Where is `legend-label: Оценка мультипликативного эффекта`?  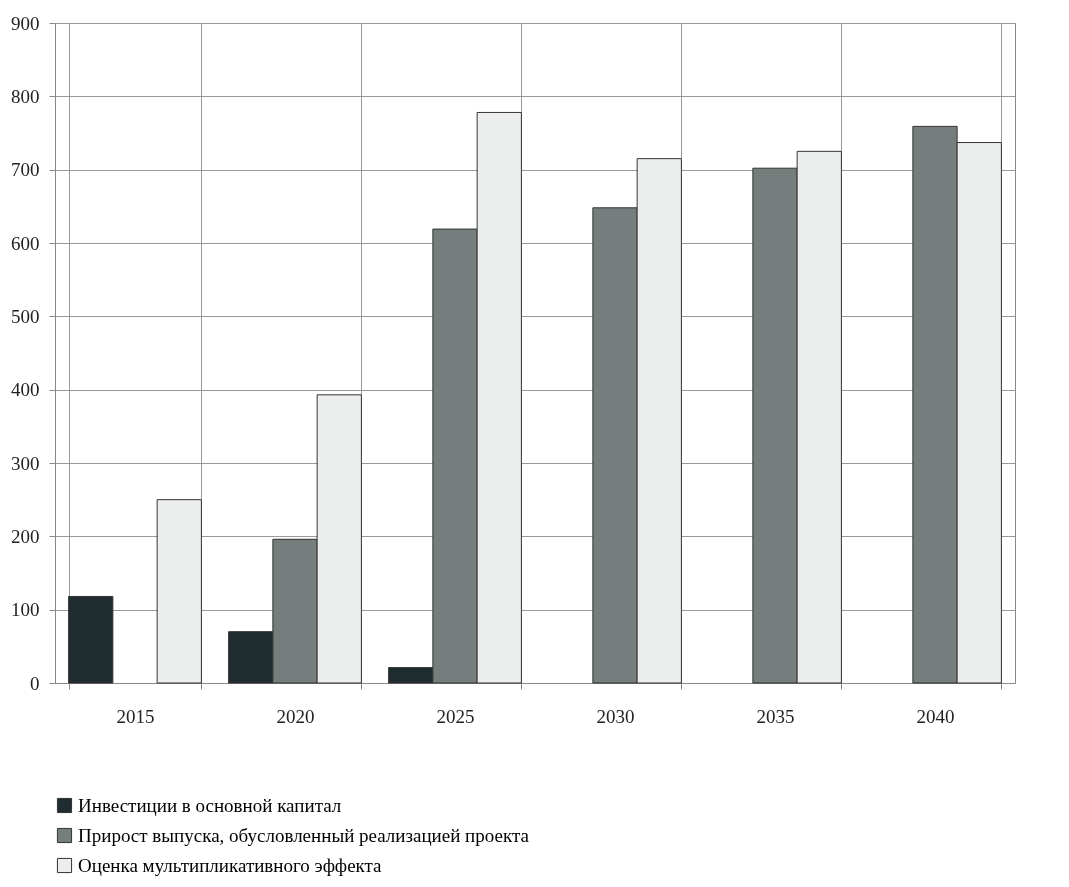
legend-label: Оценка мультипликативного эффекта is located at coordinates (230, 865).